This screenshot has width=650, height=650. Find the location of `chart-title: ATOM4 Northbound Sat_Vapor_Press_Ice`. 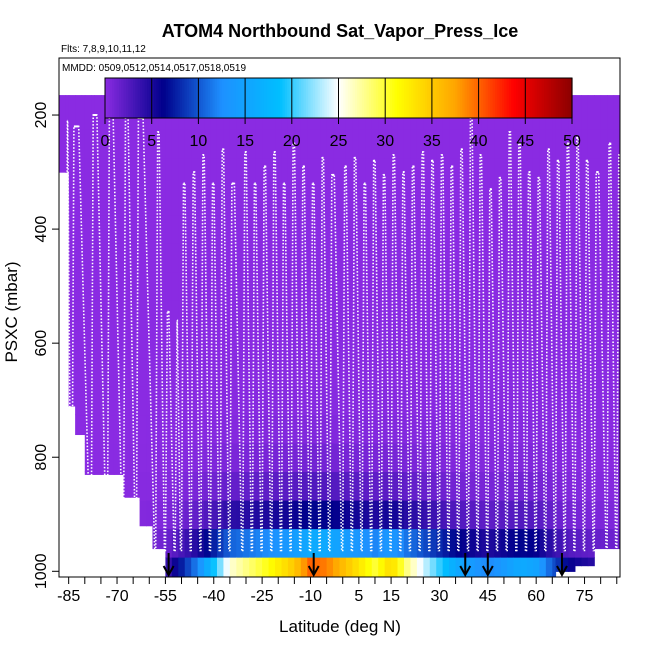

chart-title: ATOM4 Northbound Sat_Vapor_Press_Ice is located at coordinates (340, 31).